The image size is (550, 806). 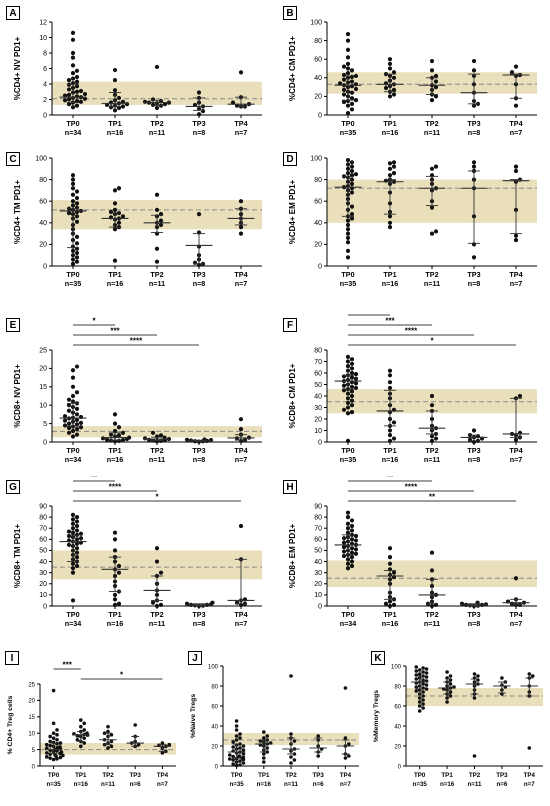 What do you see at coordinates (376, 716) in the screenshot?
I see `y-axis-label: %Memory Tregs` at bounding box center [376, 716].